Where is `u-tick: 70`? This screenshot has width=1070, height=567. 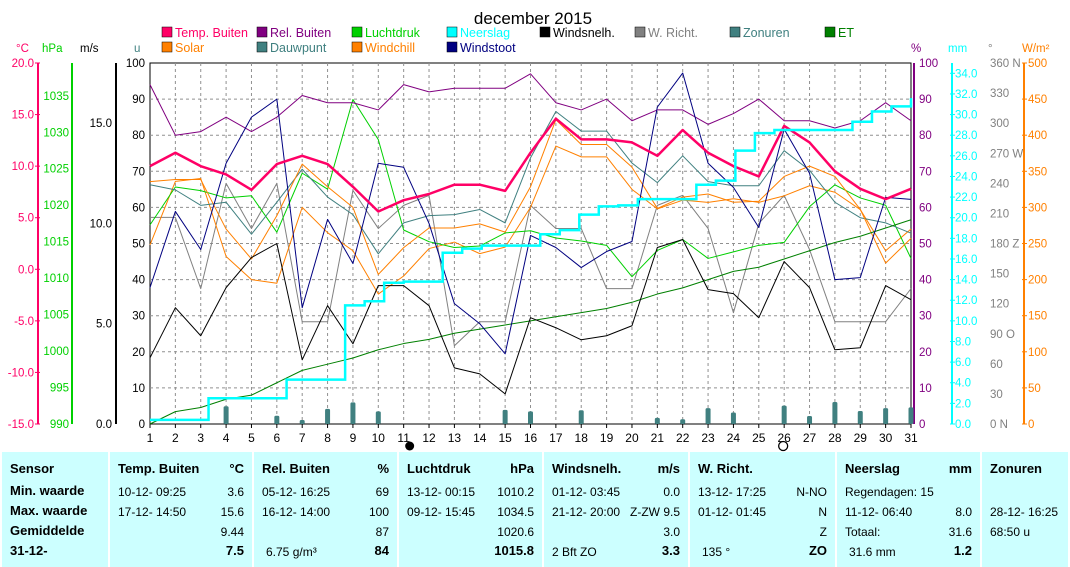 u-tick: 70 is located at coordinates (138, 172).